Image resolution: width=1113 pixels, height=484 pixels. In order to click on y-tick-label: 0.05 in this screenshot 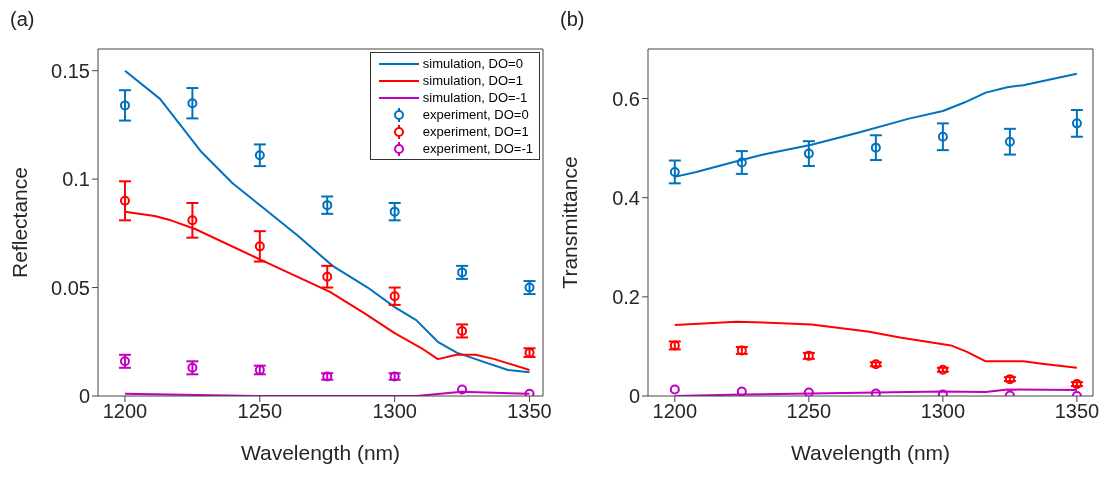, I will do `click(70, 287)`.